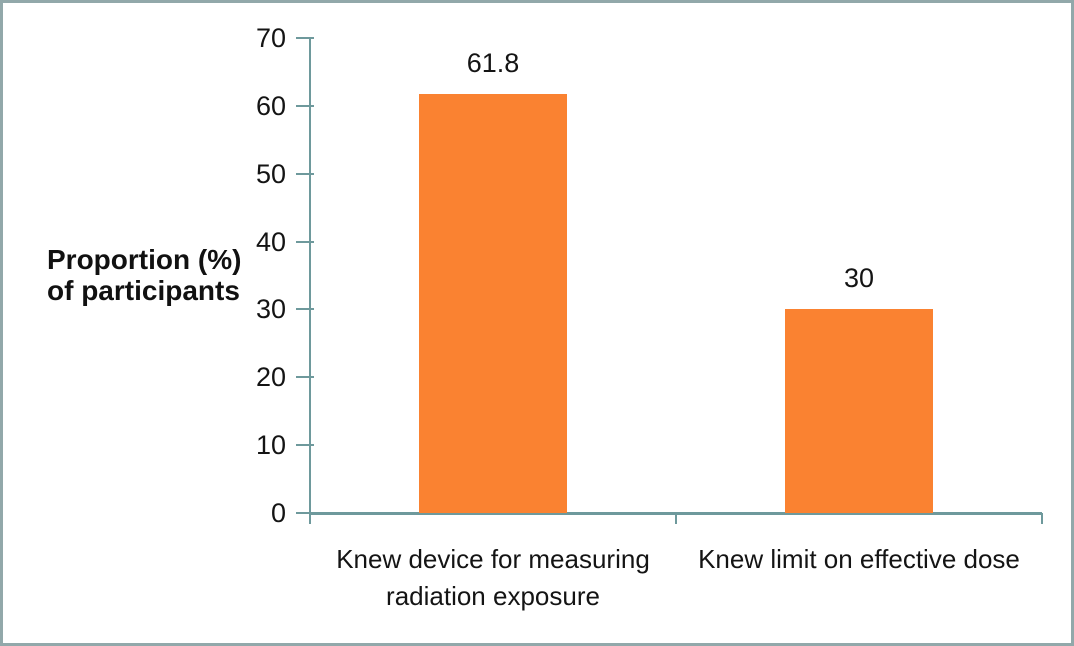 The width and height of the screenshot is (1074, 646). What do you see at coordinates (859, 559) in the screenshot?
I see `x-category-label: Knew limit on effective dose` at bounding box center [859, 559].